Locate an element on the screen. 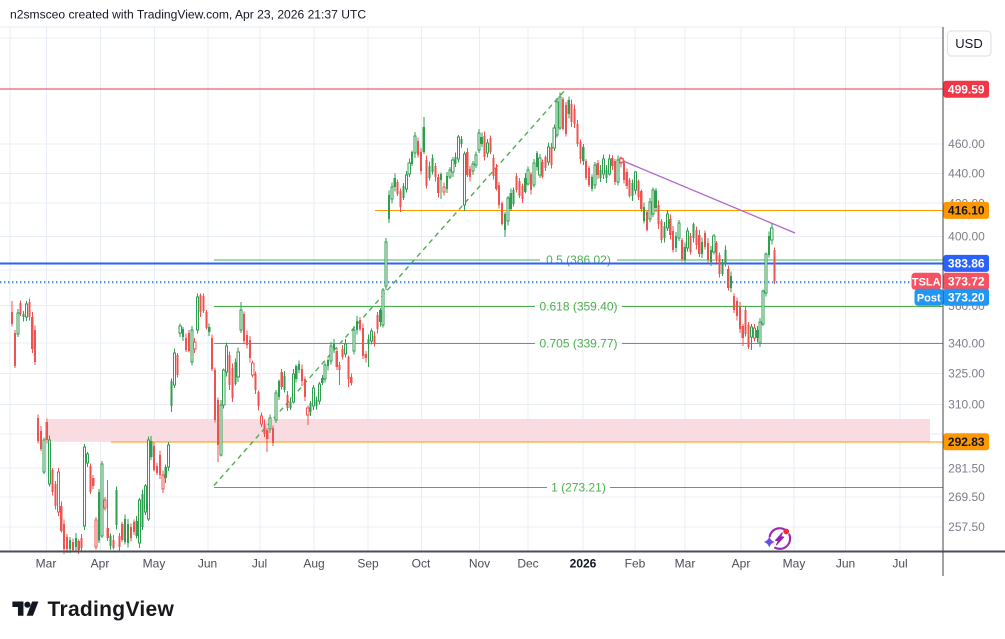  svg-text: Aug is located at coordinates (313, 564).